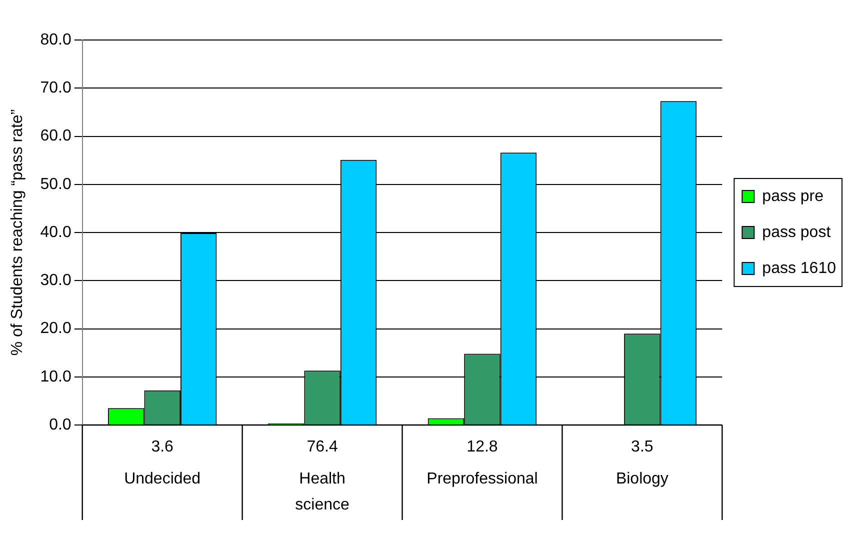  I want to click on y-tick-label: 30.0, so click(56, 281).